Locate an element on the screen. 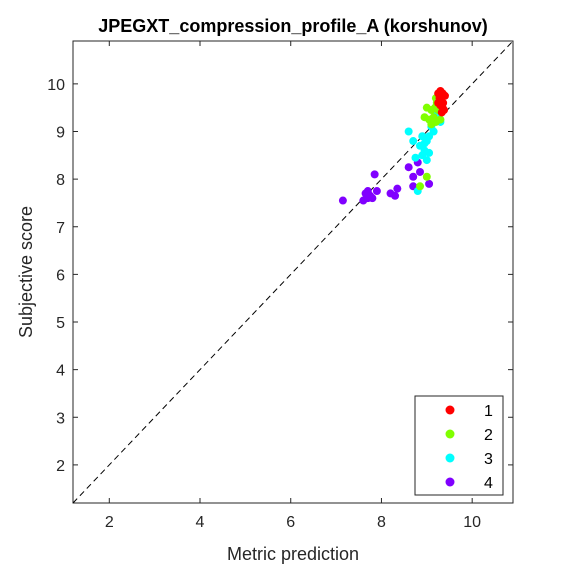 The width and height of the screenshot is (567, 567). chart-title: JPEGXT_compression_profile_A (korshunov) is located at coordinates (292, 26).